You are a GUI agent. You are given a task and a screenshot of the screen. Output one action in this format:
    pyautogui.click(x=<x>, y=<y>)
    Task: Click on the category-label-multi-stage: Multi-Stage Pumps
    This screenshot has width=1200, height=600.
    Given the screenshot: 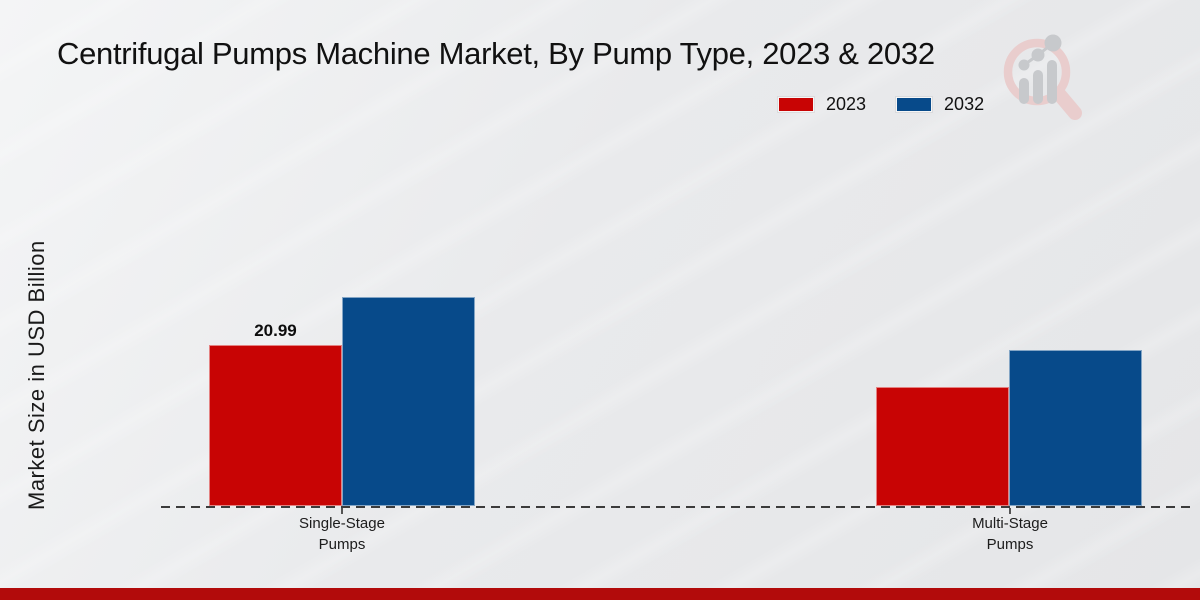 What is the action you would take?
    pyautogui.click(x=1010, y=534)
    